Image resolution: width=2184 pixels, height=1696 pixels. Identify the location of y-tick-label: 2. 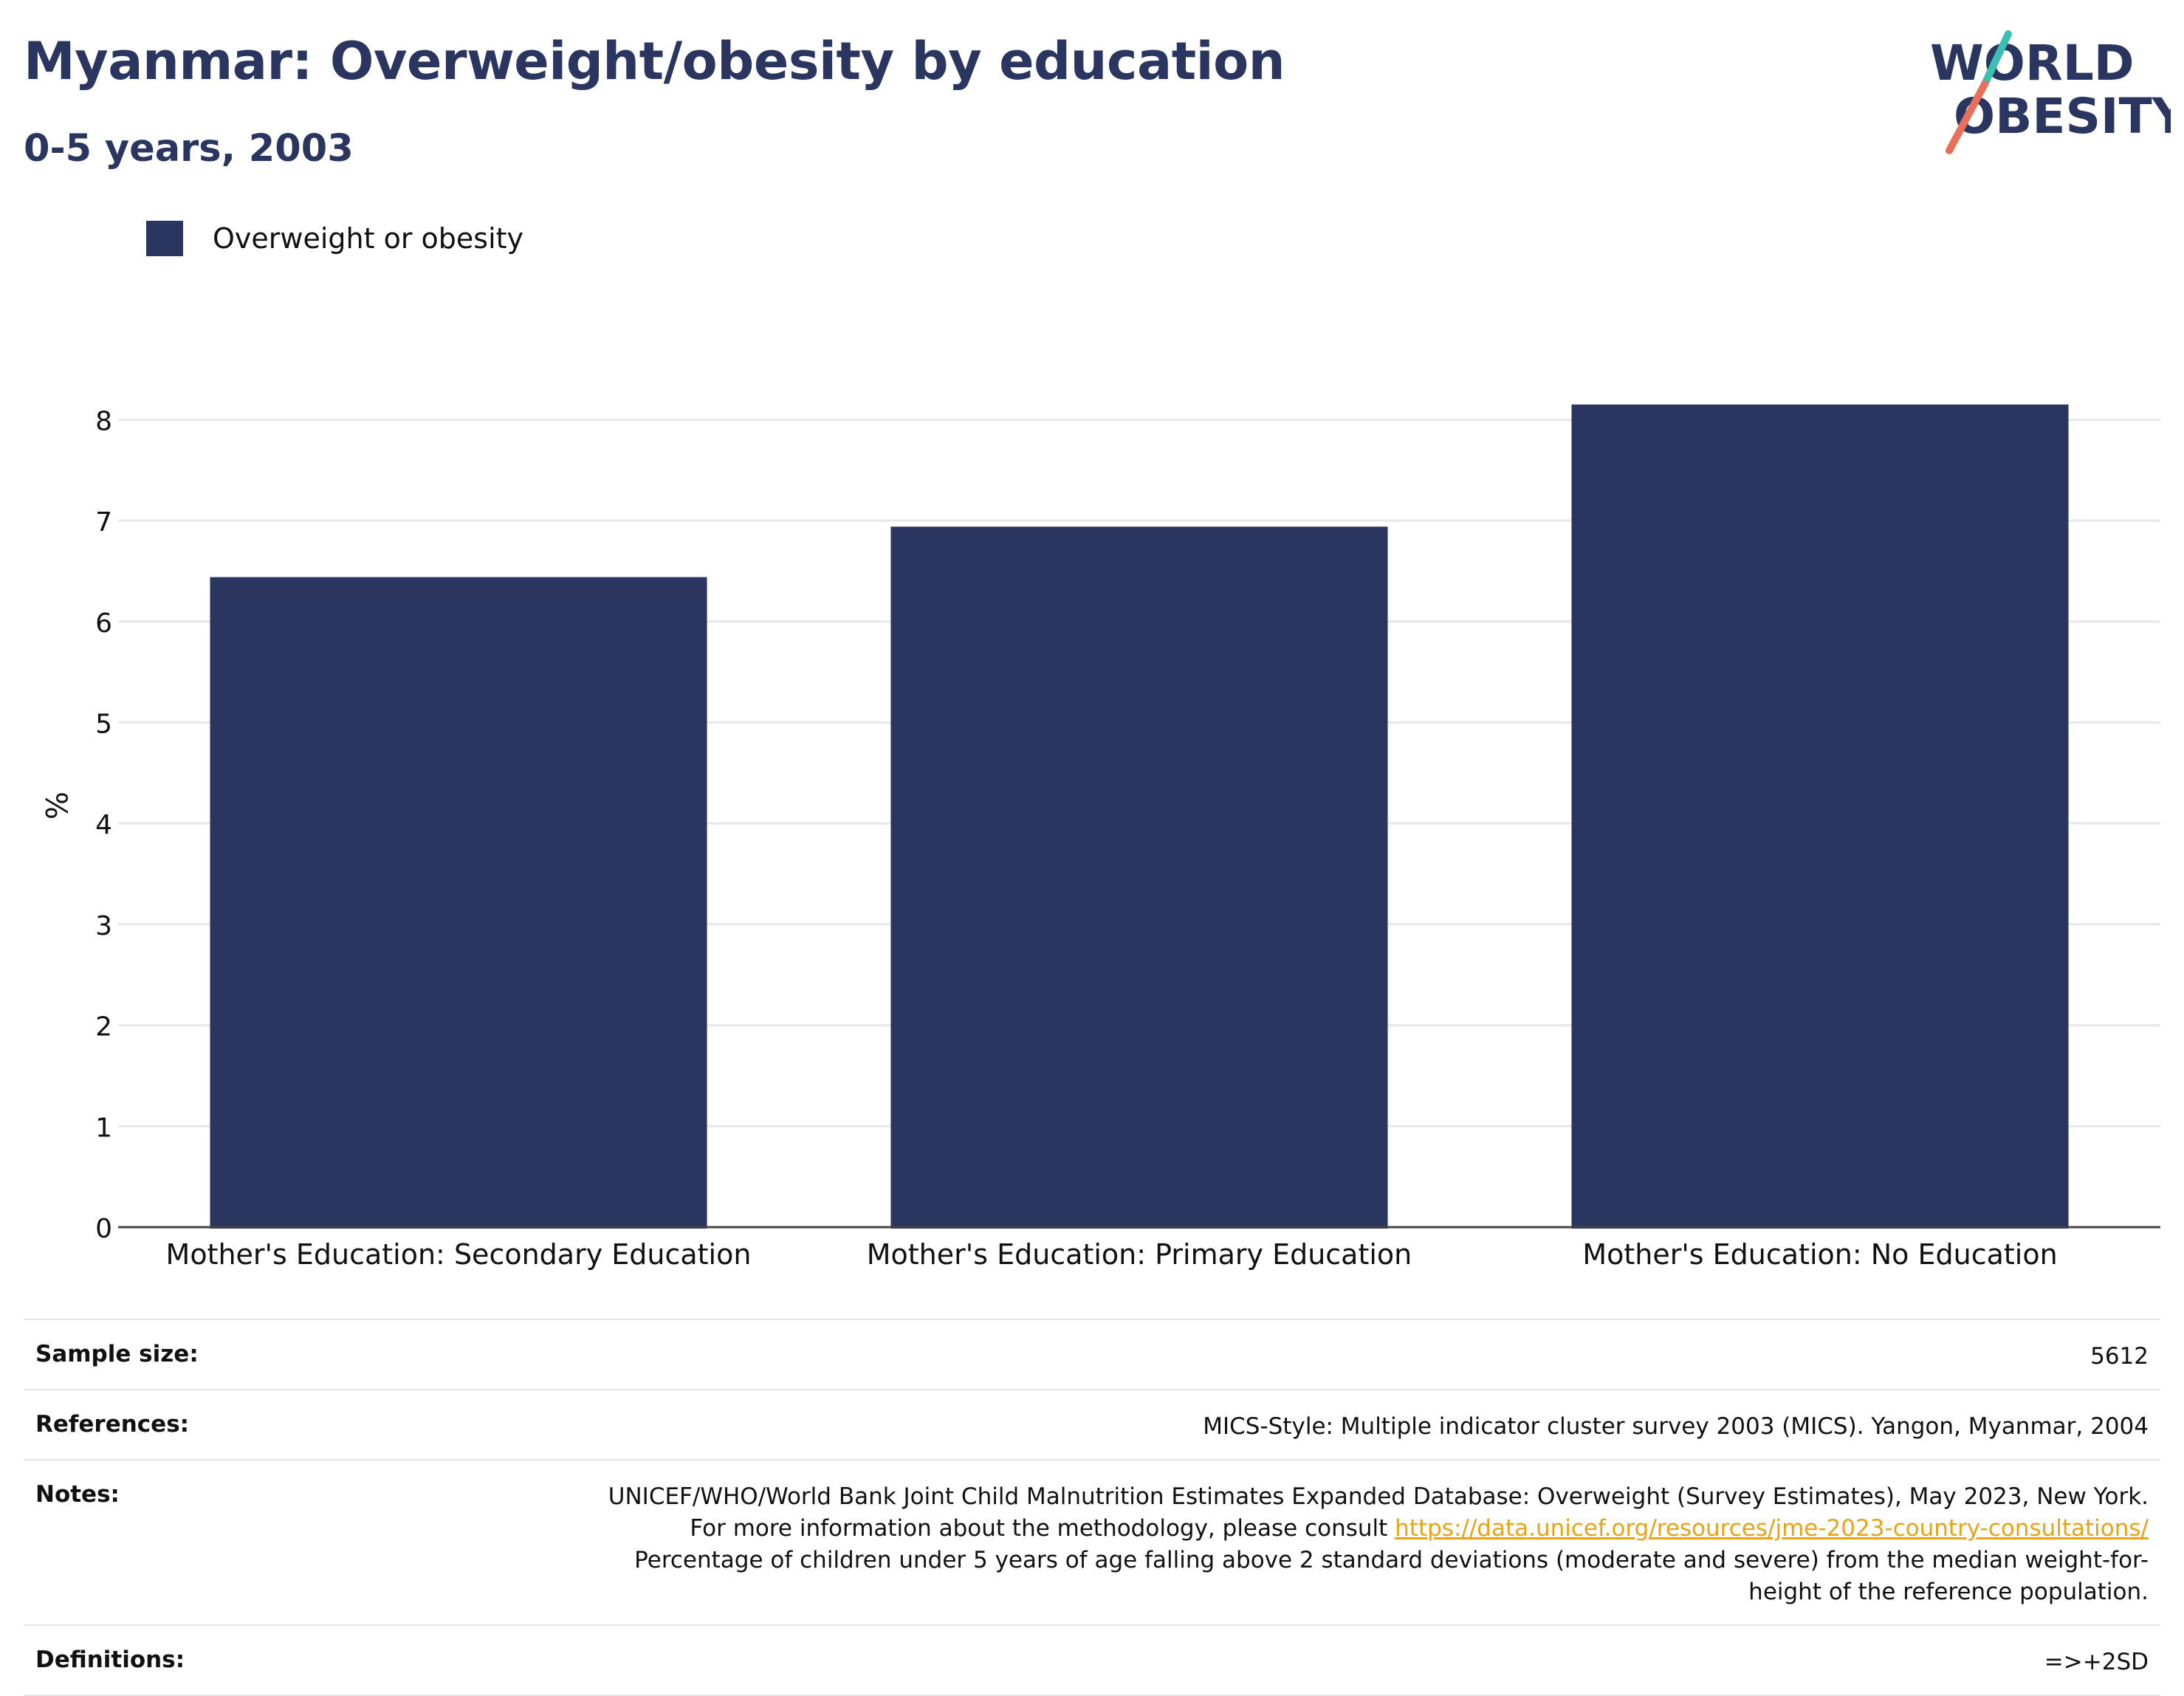
(103, 1027).